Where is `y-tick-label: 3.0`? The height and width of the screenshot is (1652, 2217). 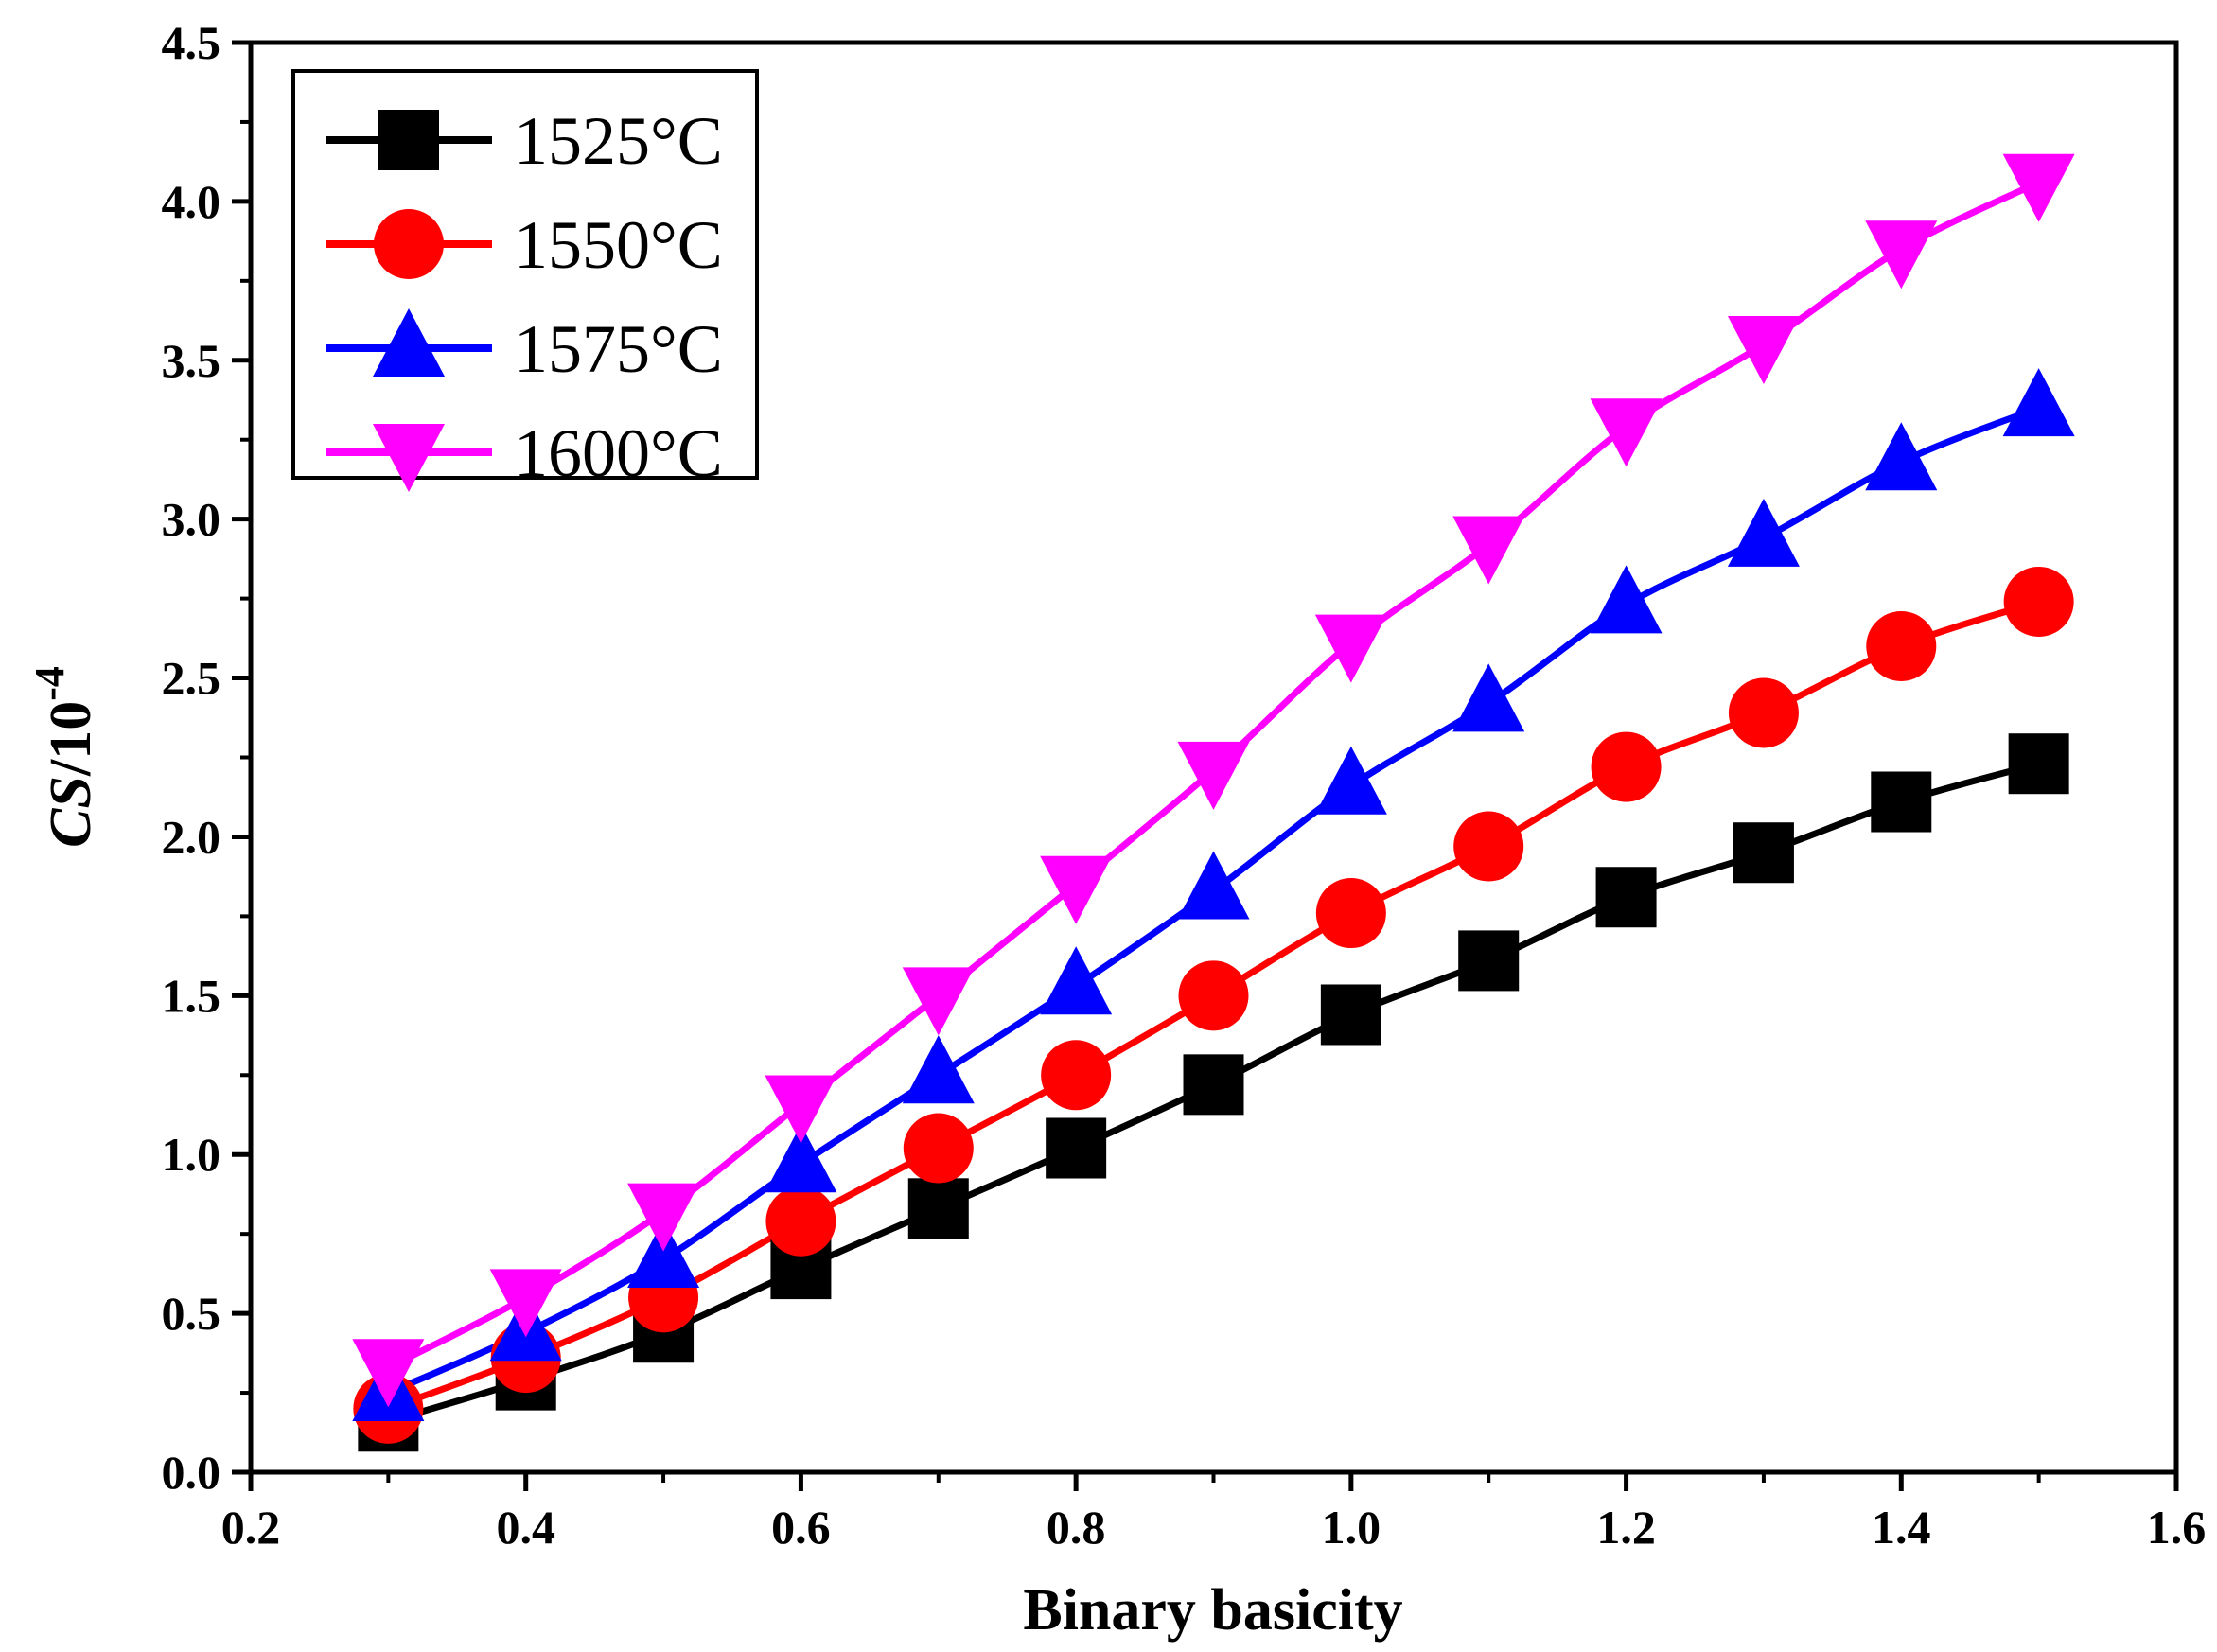
y-tick-label: 3.0 is located at coordinates (192, 519).